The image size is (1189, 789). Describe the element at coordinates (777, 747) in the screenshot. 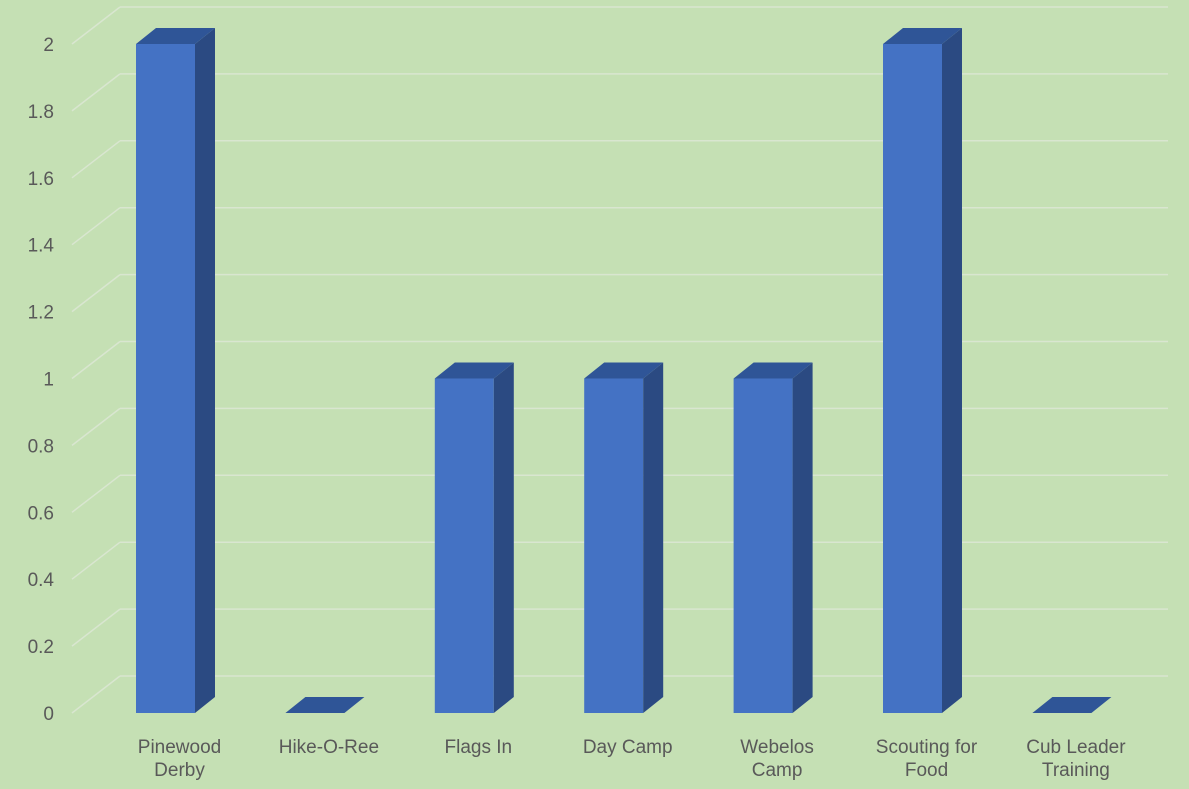

I see `x-category-label-line: Webelos` at that location.